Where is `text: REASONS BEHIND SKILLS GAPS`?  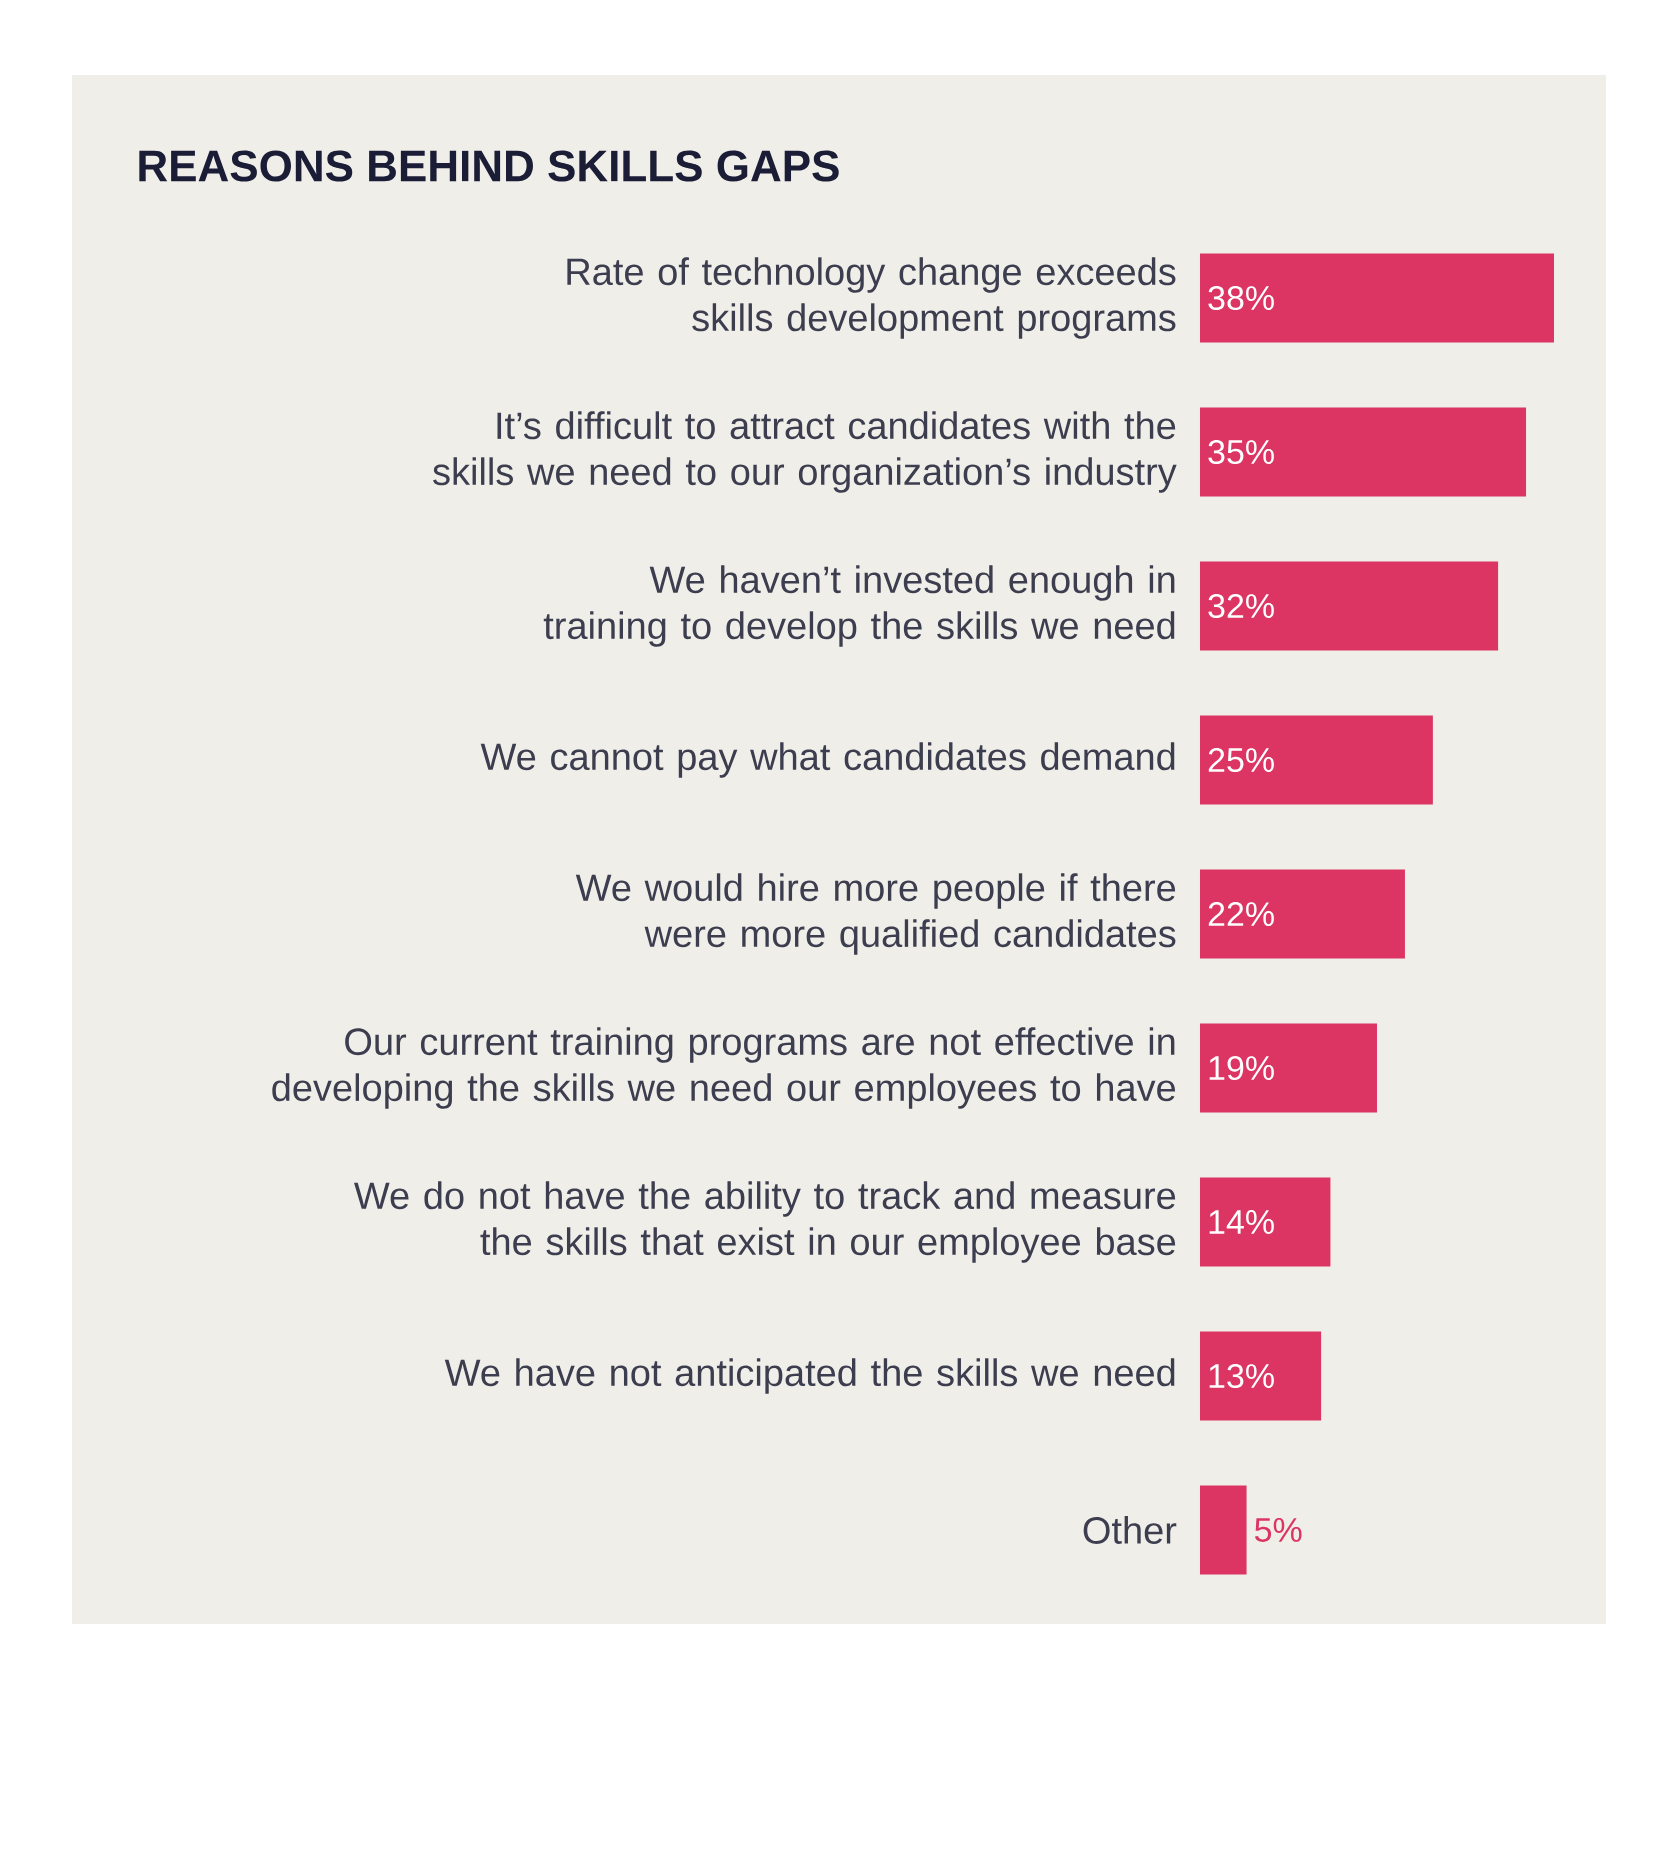 text: REASONS BEHIND SKILLS GAPS is located at coordinates (489, 166).